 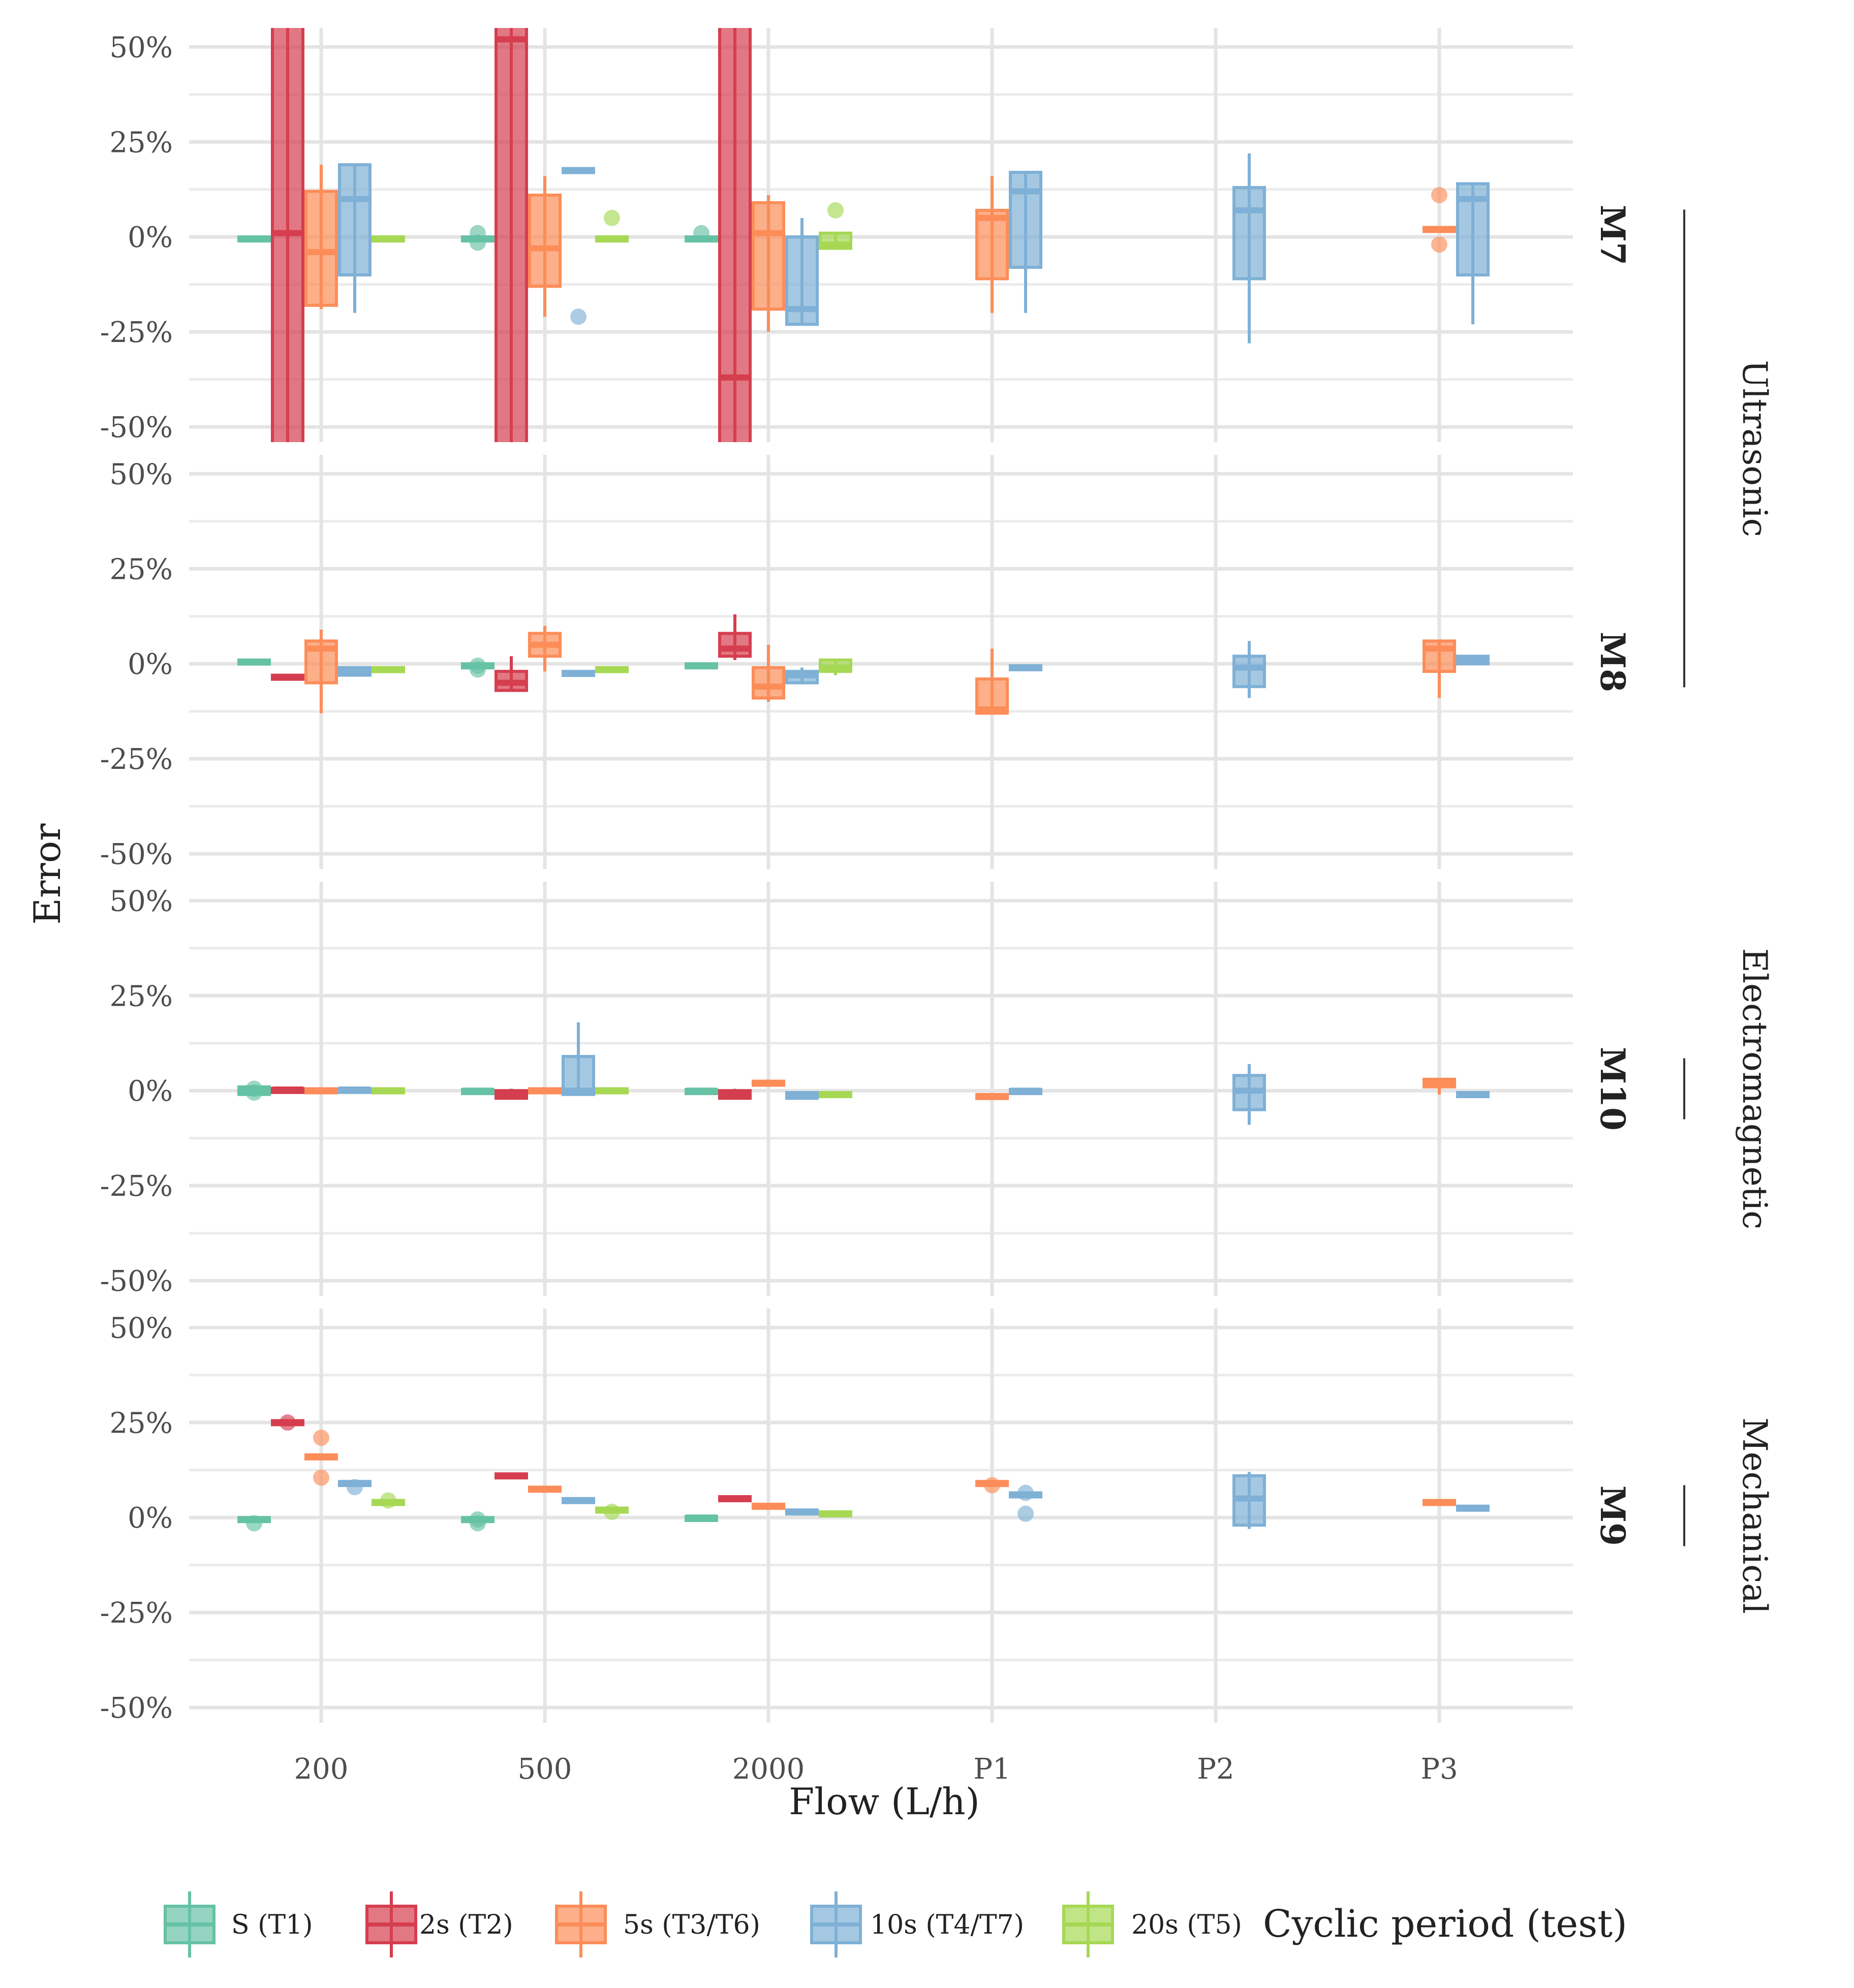 What do you see at coordinates (1754, 1088) in the screenshot?
I see `facet-group-label: Electromagnetic` at bounding box center [1754, 1088].